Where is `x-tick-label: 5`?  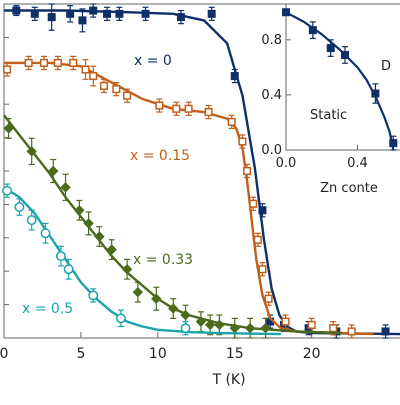
x-tick-label: 5 is located at coordinates (80, 354).